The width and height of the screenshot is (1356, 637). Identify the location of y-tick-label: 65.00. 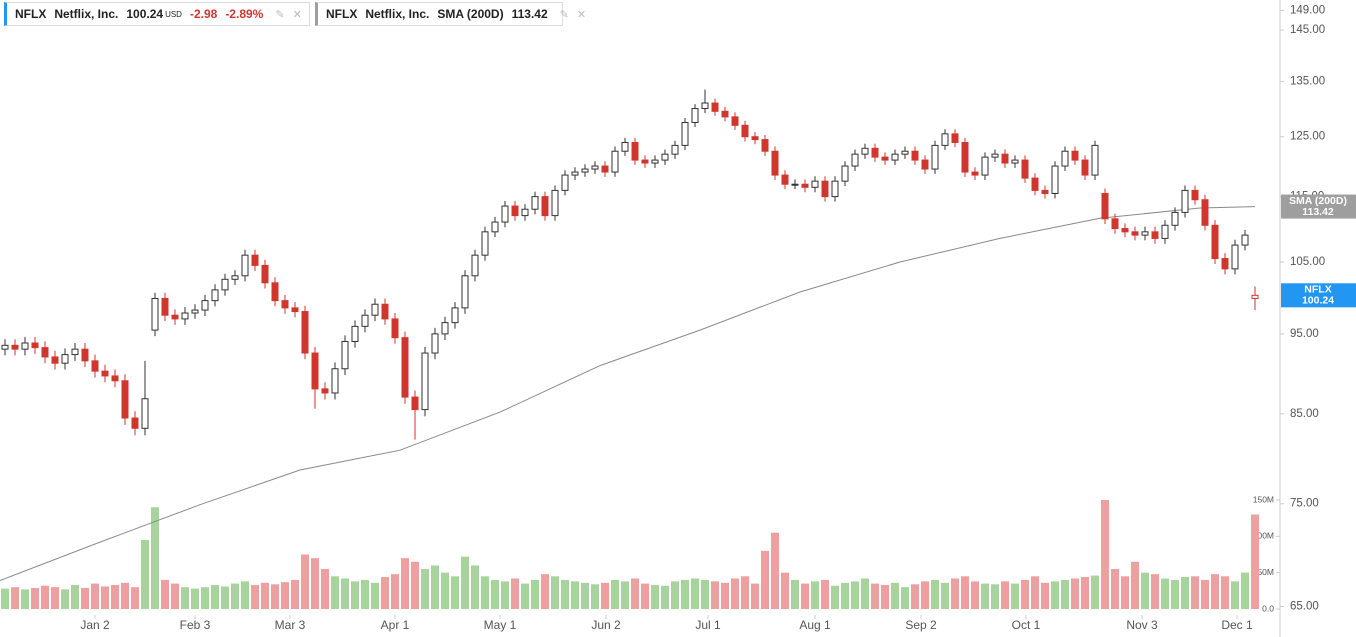
(1304, 607).